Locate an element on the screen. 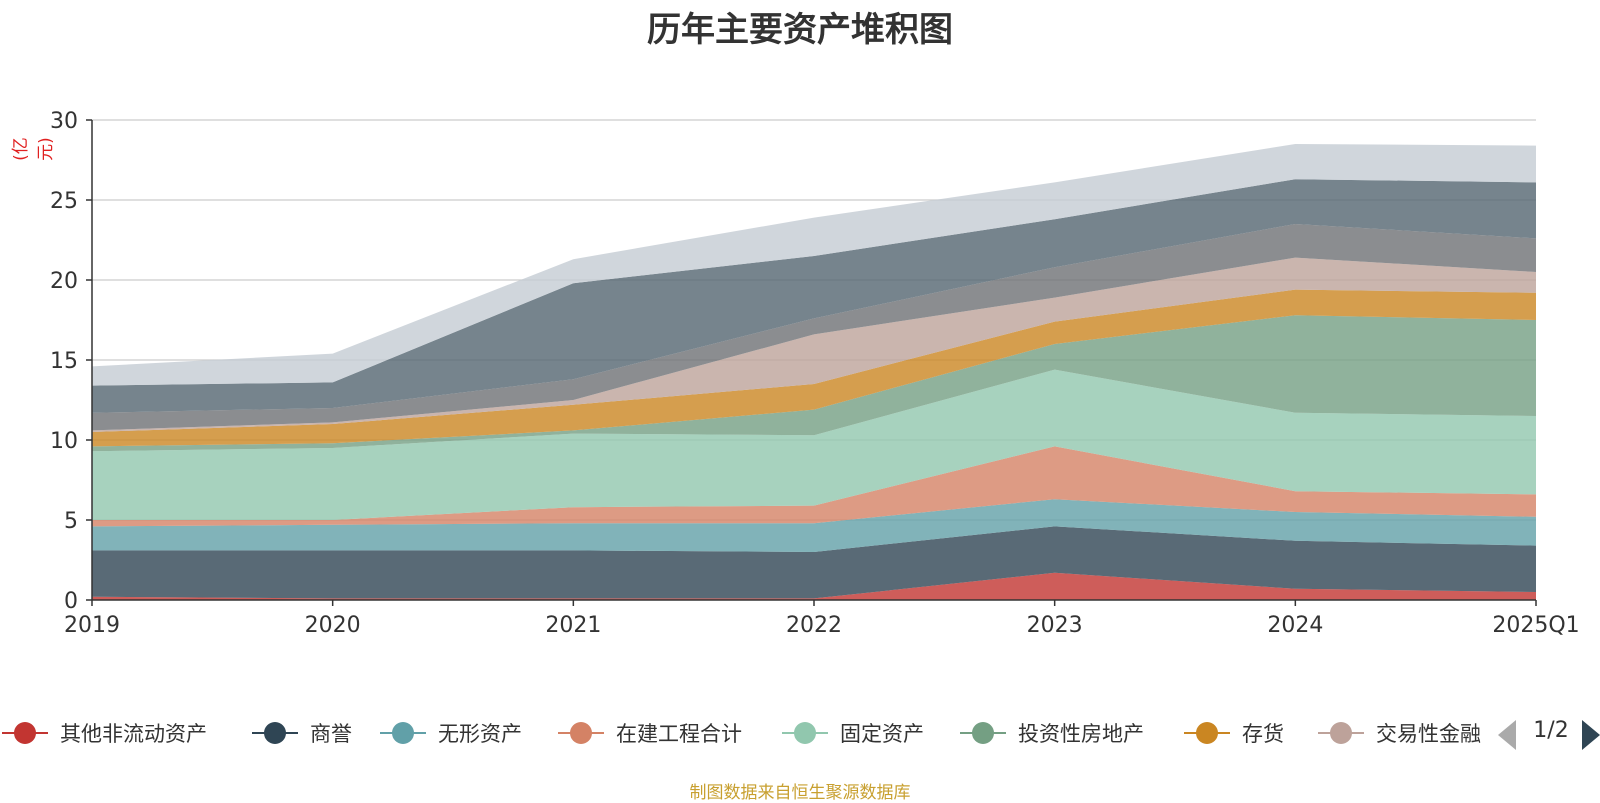 This screenshot has height=803, width=1600. x-tick-label-6: 2025Q1 is located at coordinates (1535, 625).